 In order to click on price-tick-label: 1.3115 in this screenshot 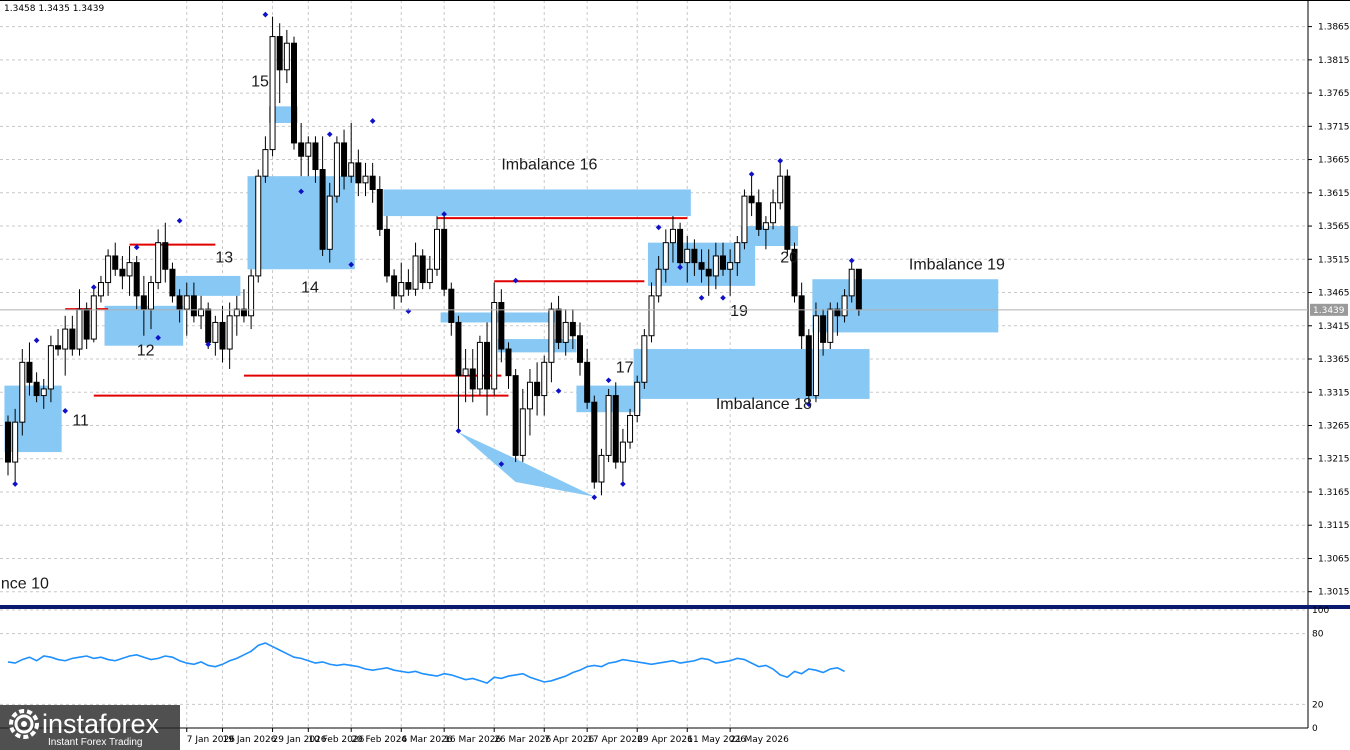, I will do `click(1334, 526)`.